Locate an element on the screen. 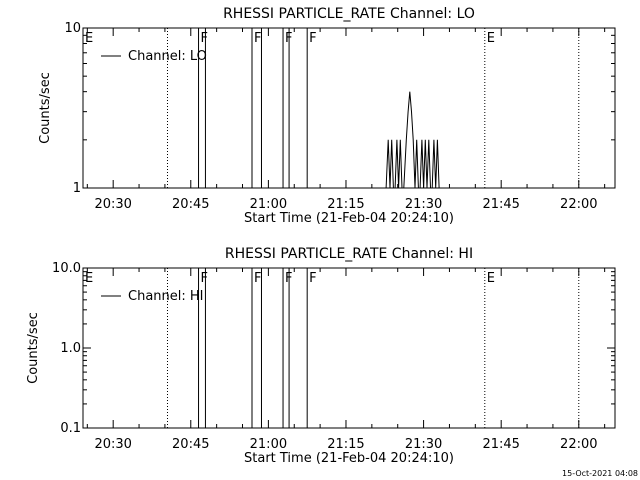 Image resolution: width=640 pixels, height=480 pixels. series-line is located at coordinates (413, 140).